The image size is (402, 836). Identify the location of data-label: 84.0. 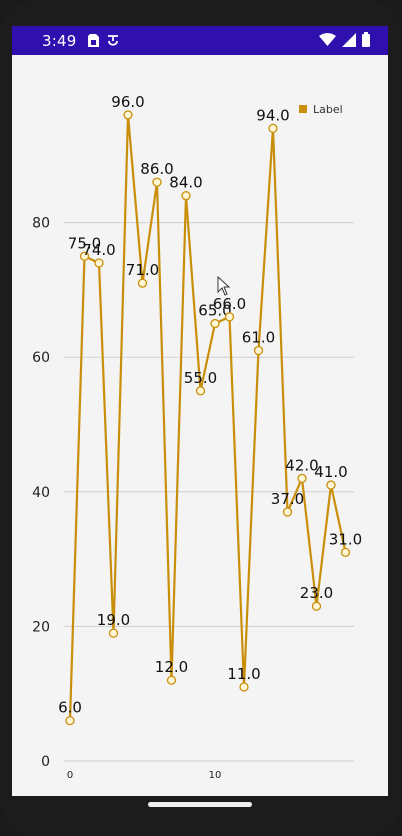
(185, 183).